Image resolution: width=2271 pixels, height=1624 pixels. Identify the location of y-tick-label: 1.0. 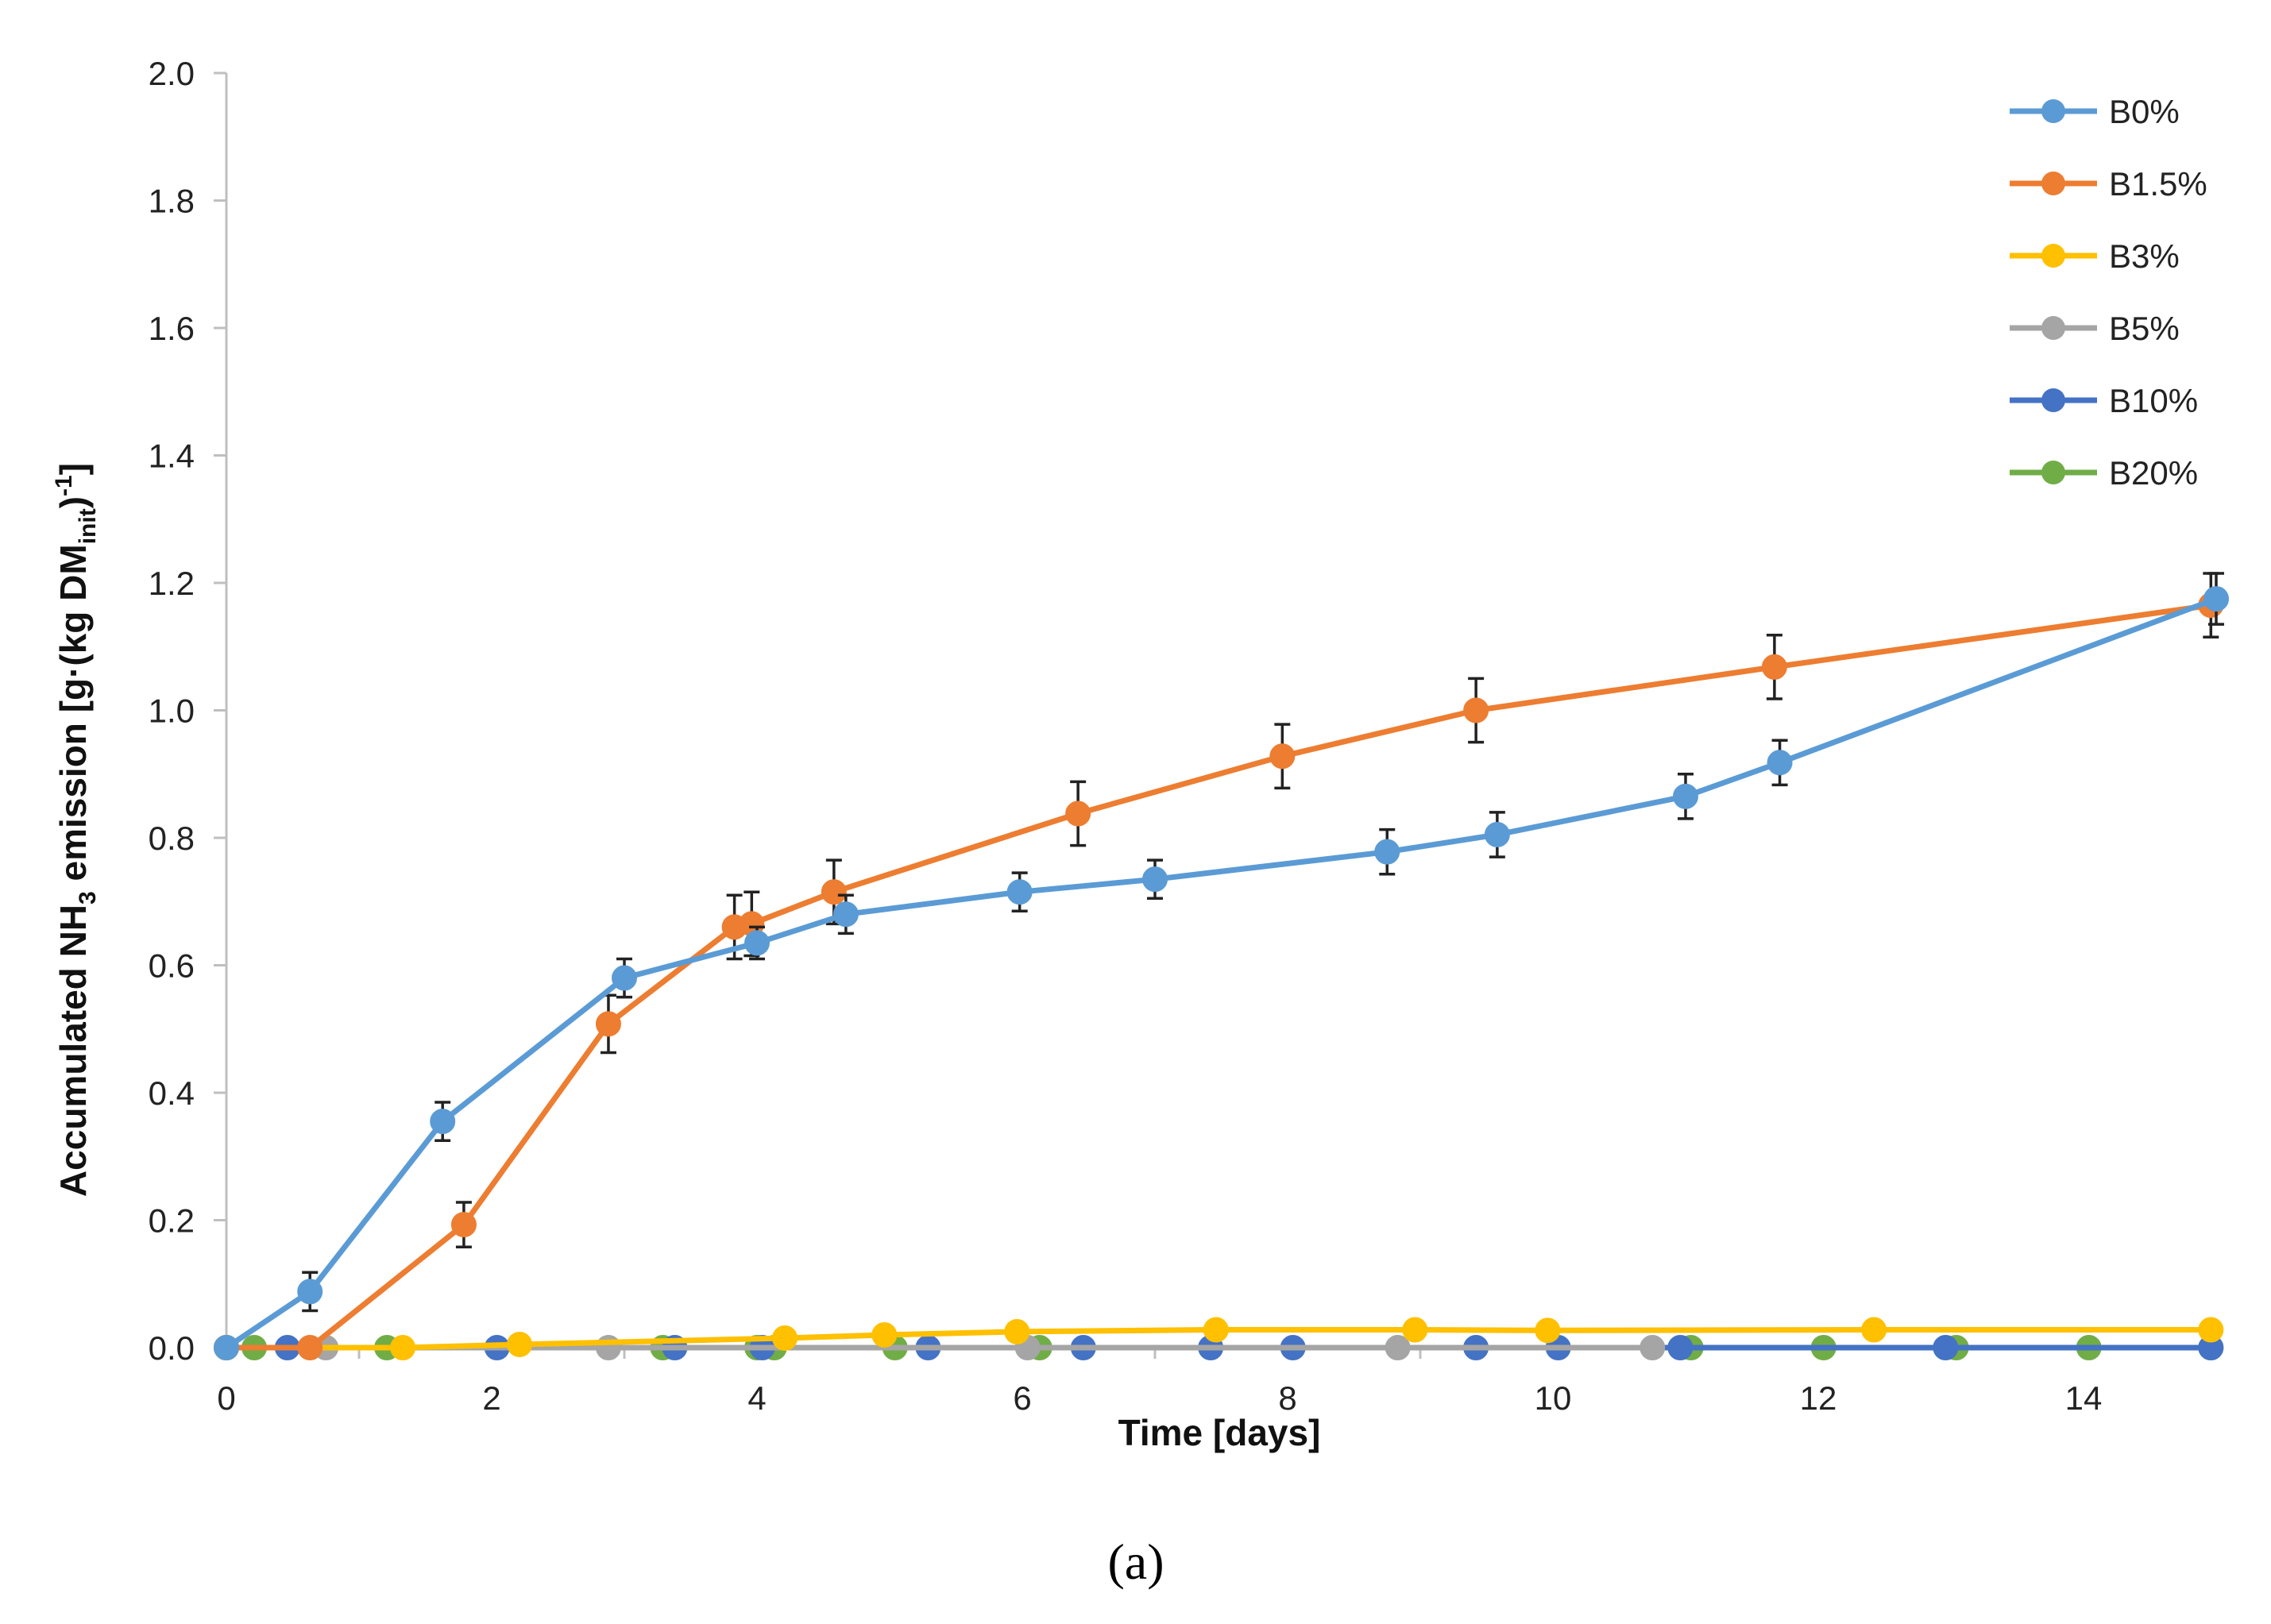
(172, 711).